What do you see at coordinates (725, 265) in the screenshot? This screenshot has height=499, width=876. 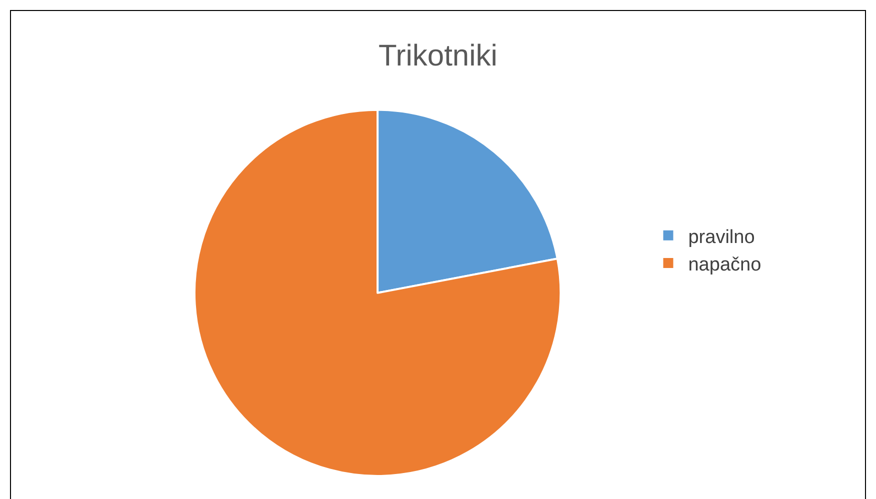 I see `legend-label: napačno` at bounding box center [725, 265].